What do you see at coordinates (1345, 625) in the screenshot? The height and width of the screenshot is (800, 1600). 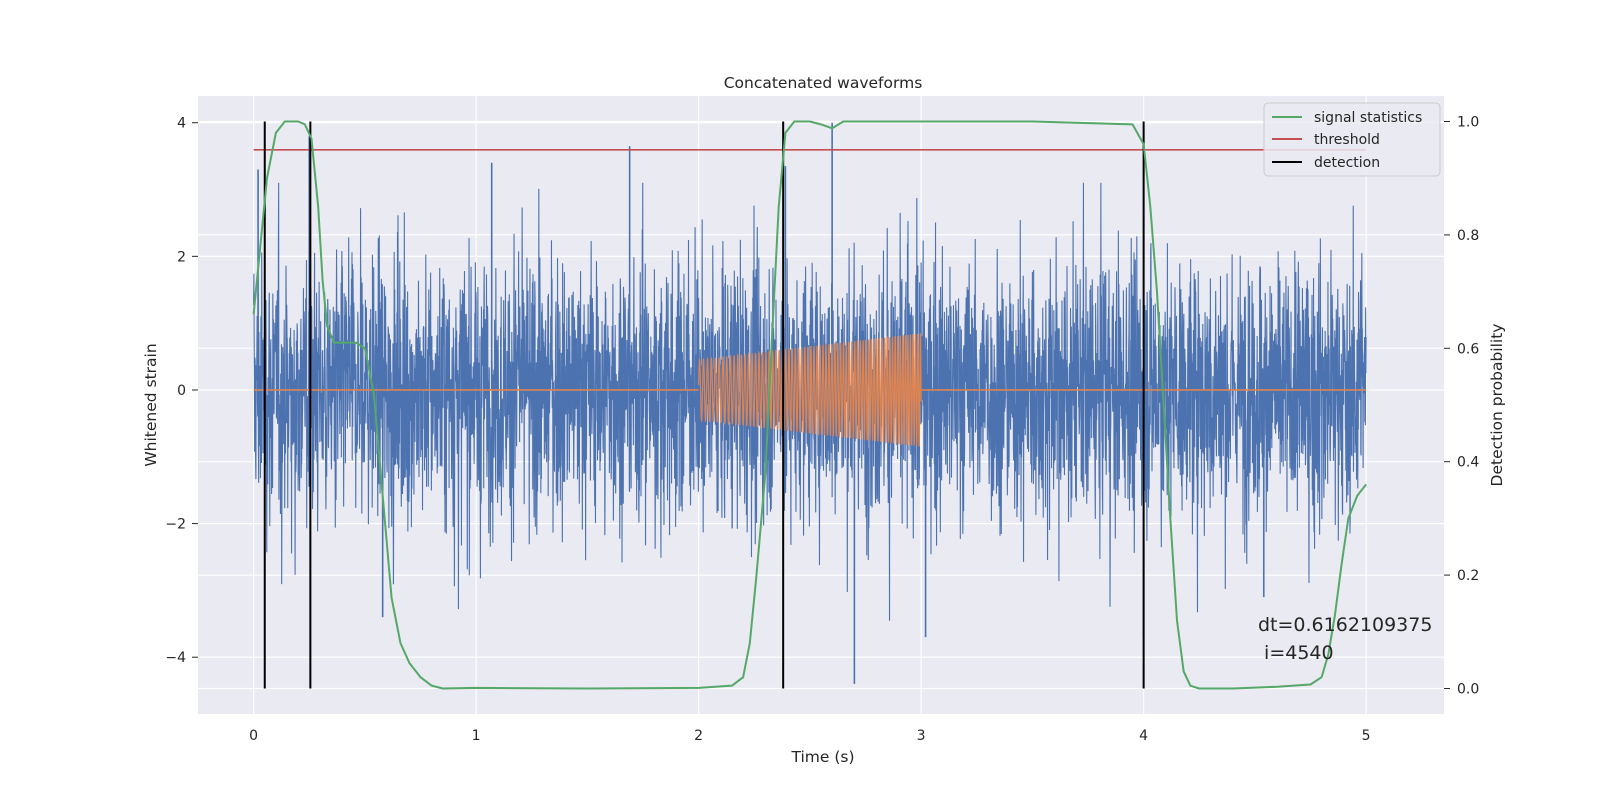 I see `annotation-dt: dt=0.6162109375` at bounding box center [1345, 625].